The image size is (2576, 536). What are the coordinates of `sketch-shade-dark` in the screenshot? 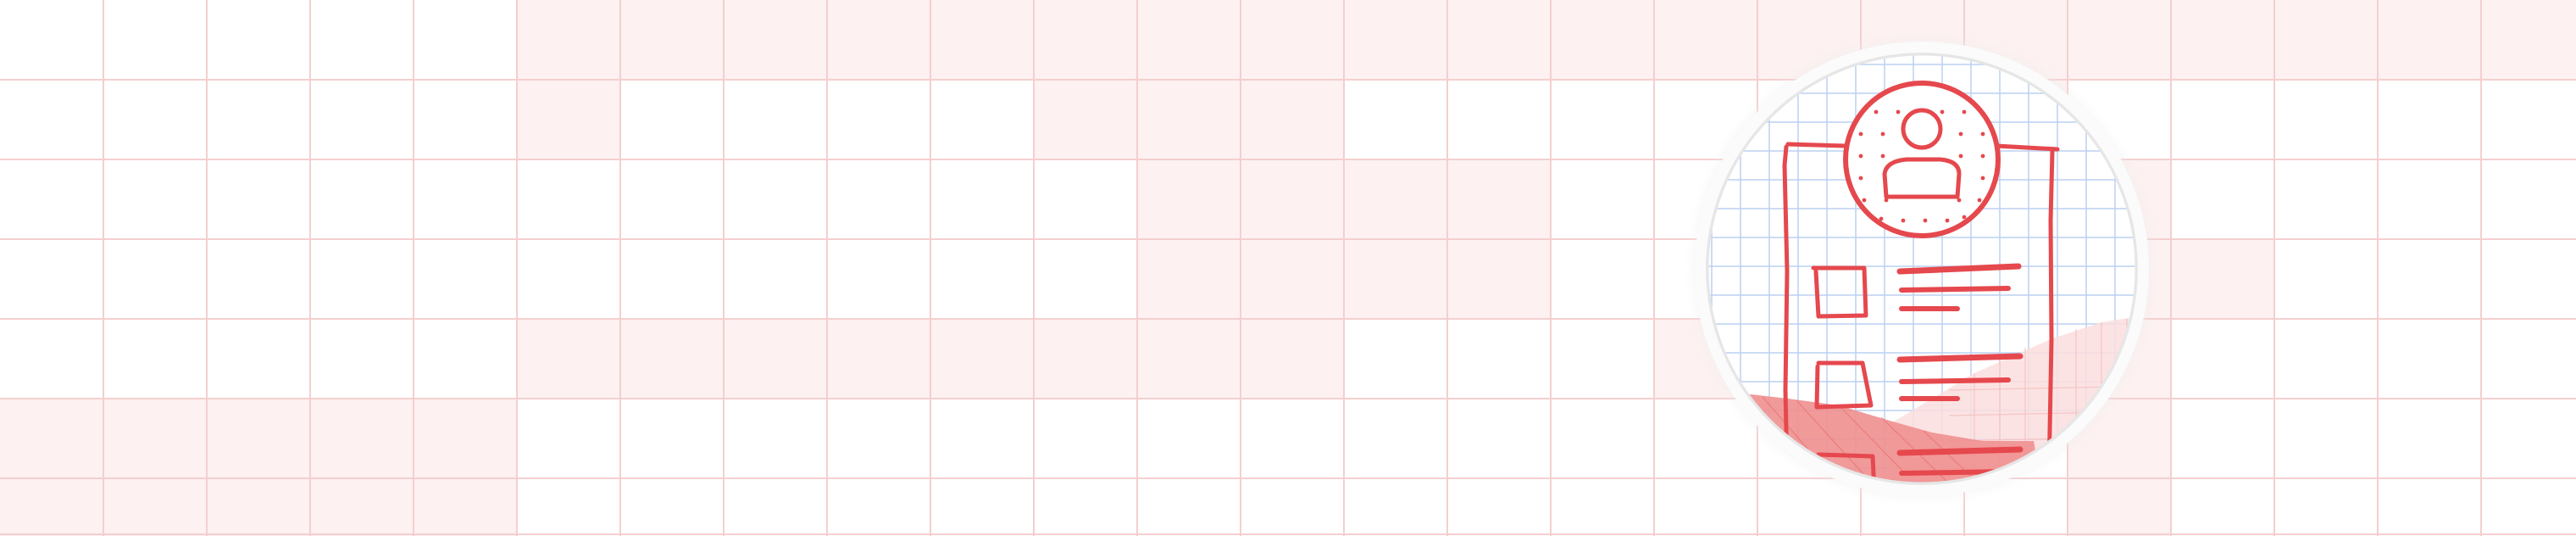 It's located at (1890, 437).